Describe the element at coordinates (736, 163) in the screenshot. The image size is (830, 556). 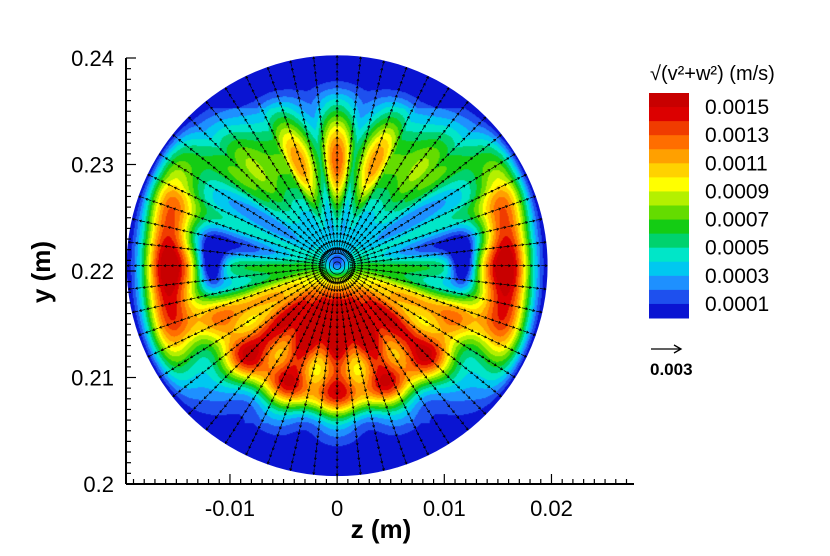
I see `colorbar-tick-label: 0.0011` at that location.